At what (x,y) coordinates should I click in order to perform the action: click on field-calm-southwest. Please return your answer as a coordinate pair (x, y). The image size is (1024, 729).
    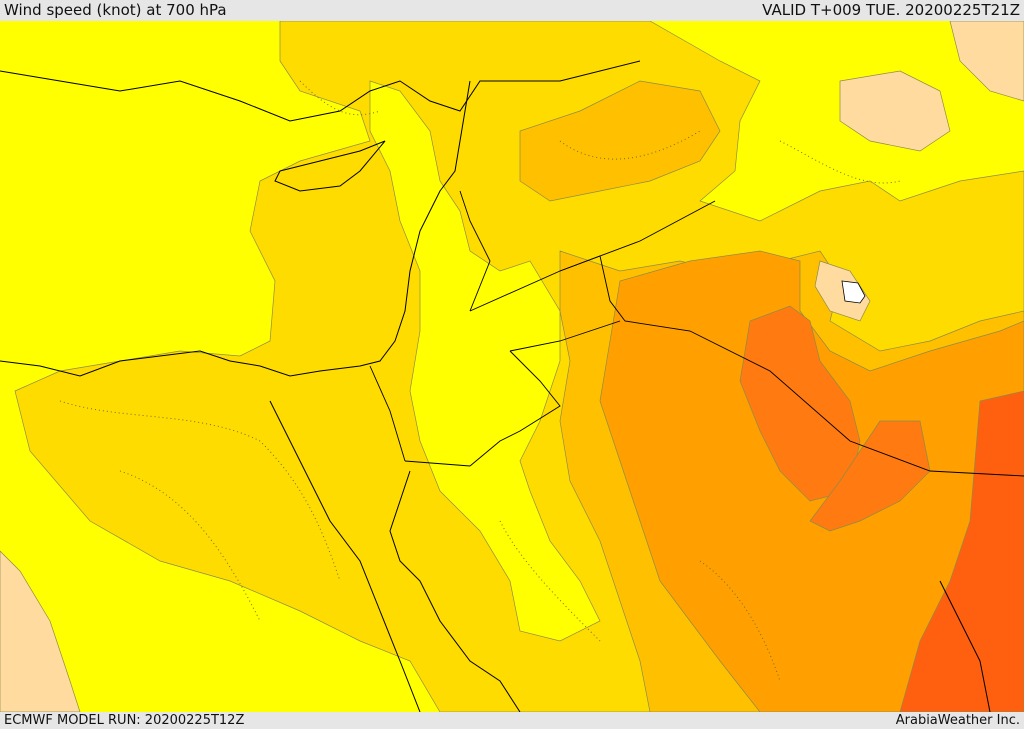
    Looking at the image, I should click on (40, 631).